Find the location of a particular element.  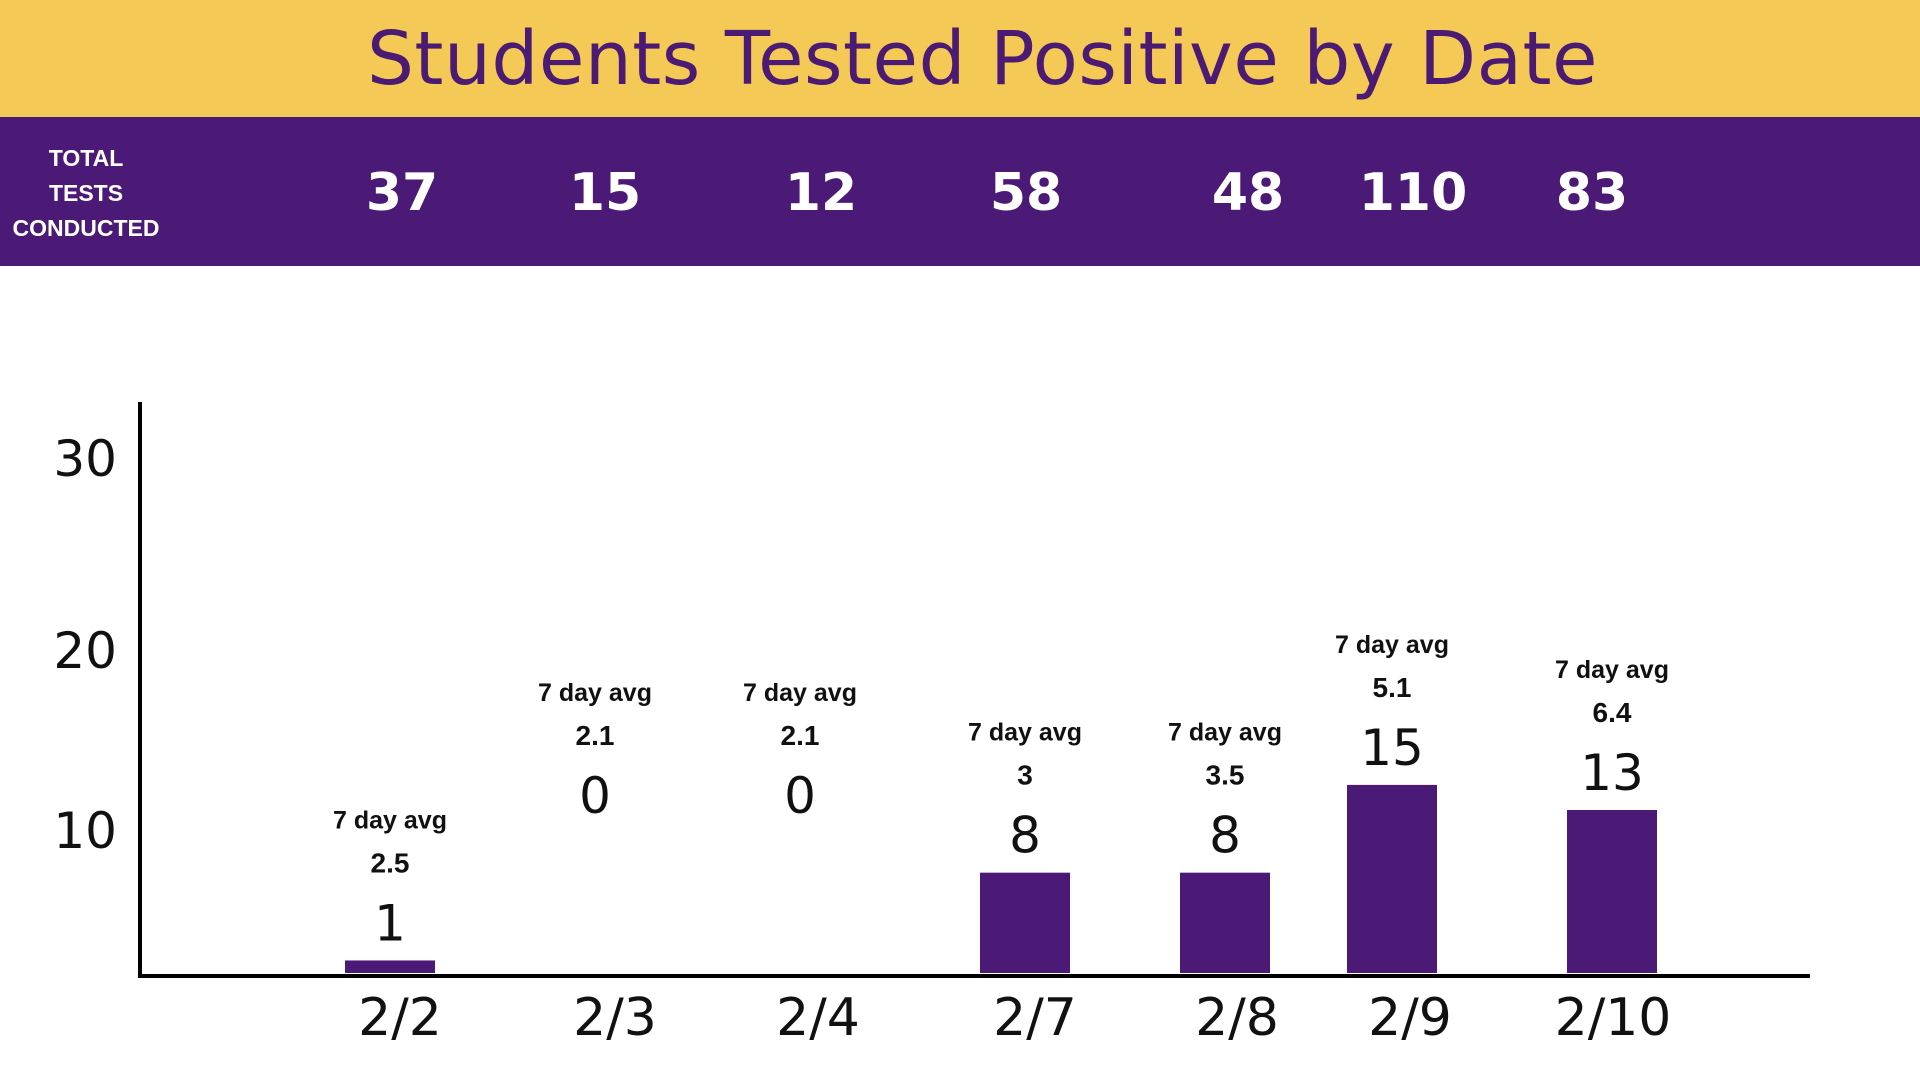

seven-day-avg-value: 5.1 is located at coordinates (1392, 687).